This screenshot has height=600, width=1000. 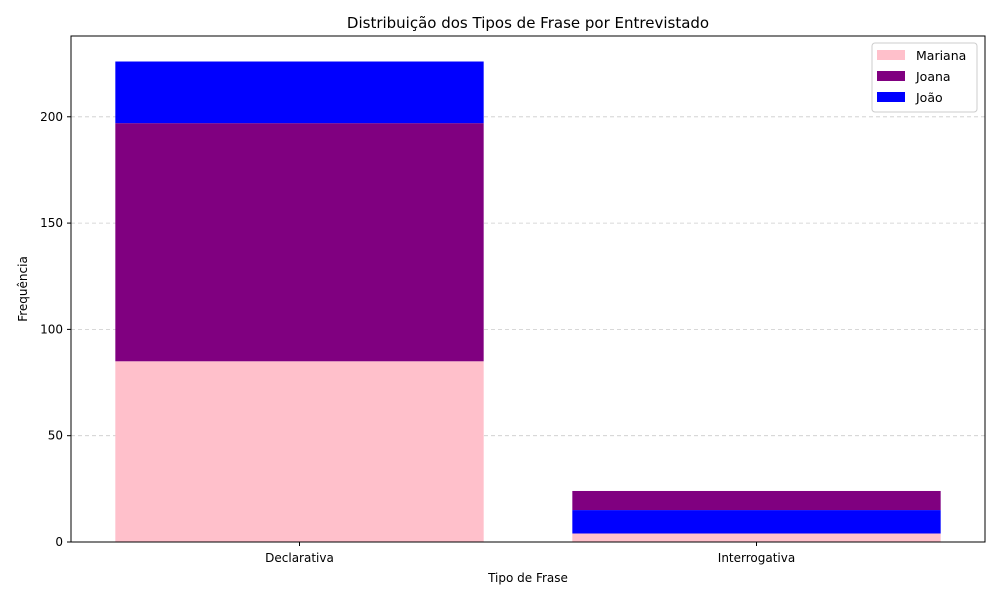 What do you see at coordinates (756, 558) in the screenshot?
I see `x-tick-label: Interrogativa` at bounding box center [756, 558].